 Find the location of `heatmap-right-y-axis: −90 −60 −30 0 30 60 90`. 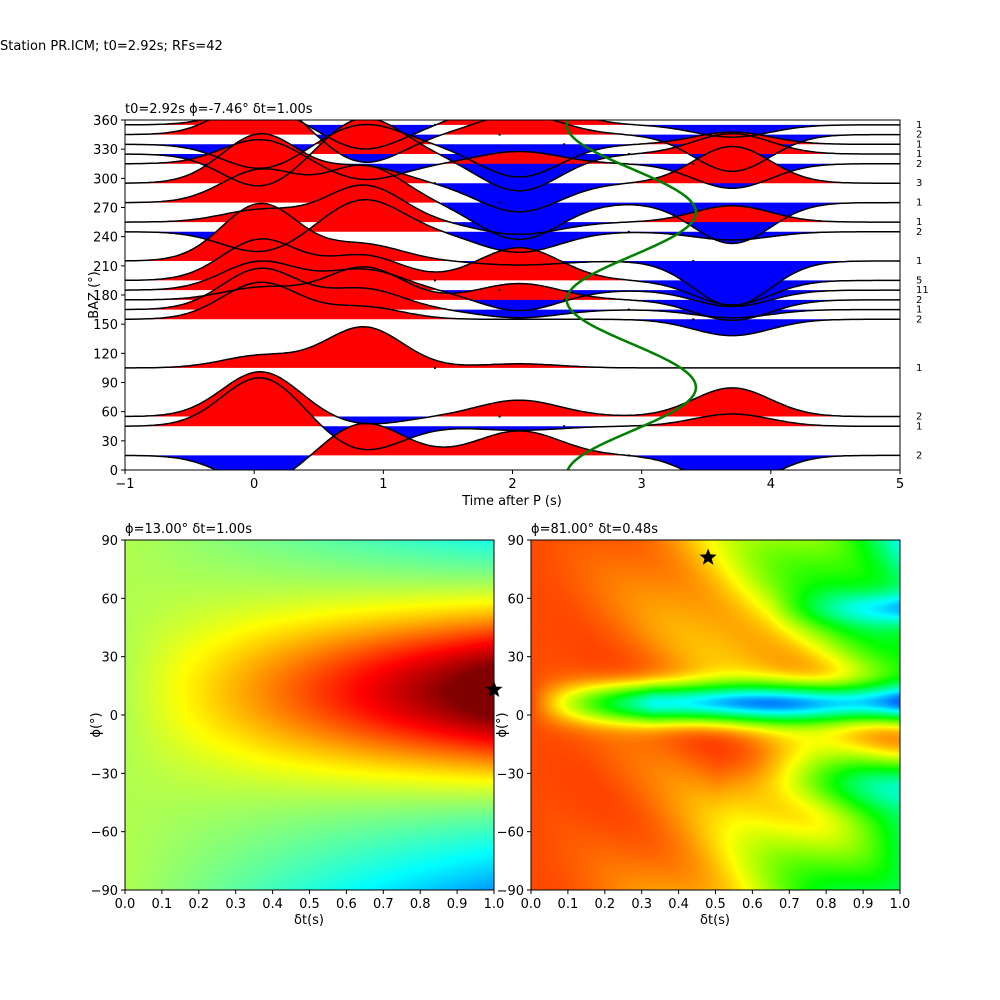

heatmap-right-y-axis: −90 −60 −30 0 30 60 90 is located at coordinates (514, 716).